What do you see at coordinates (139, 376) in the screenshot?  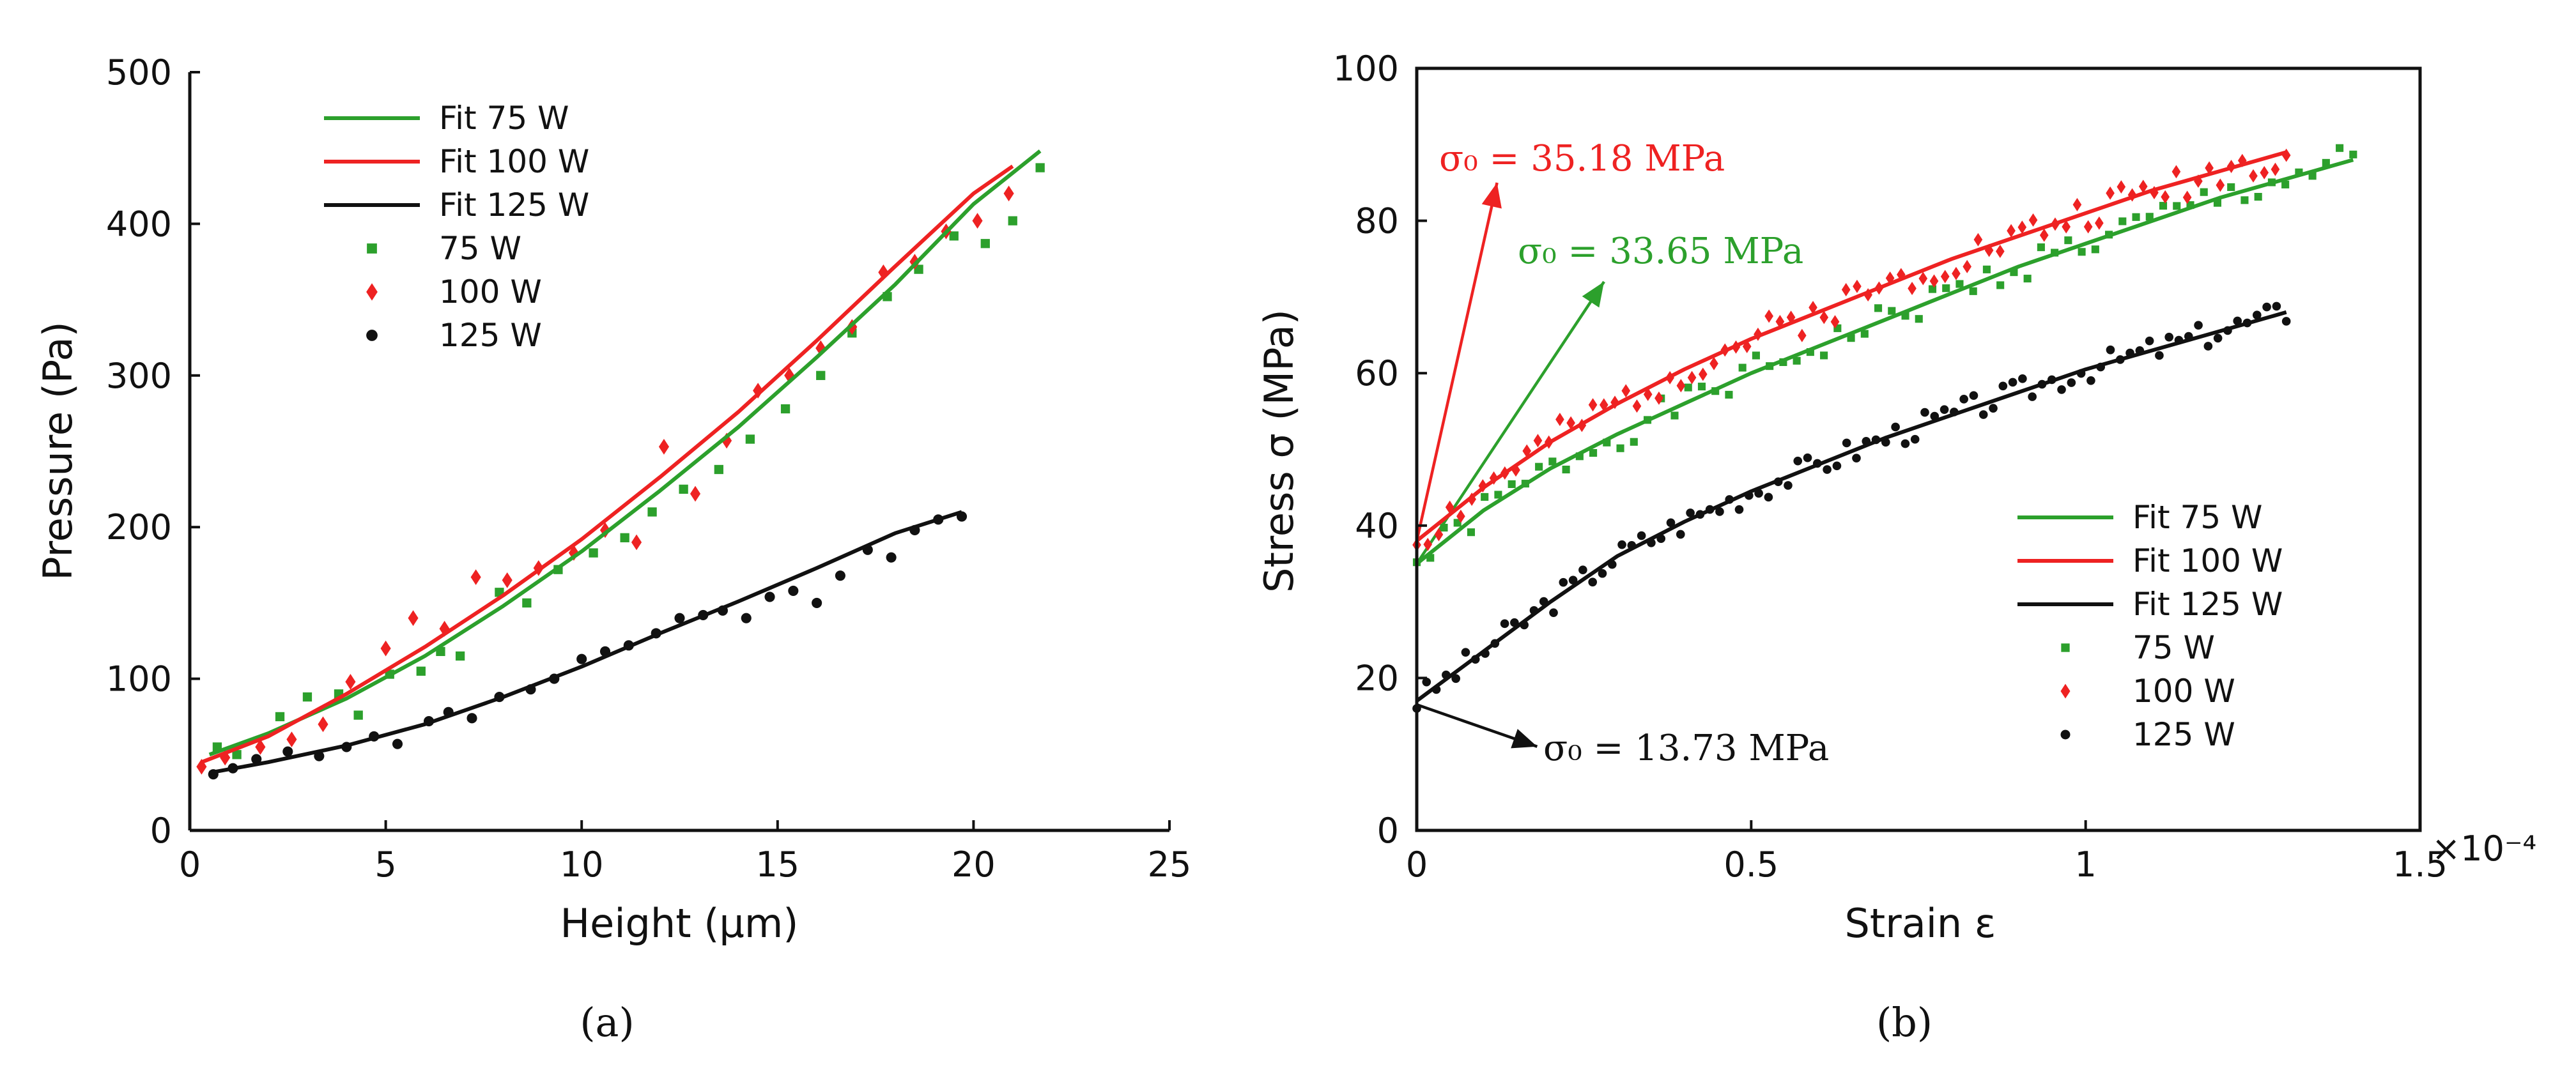 I see `panel-a-y-tick-label: 300` at bounding box center [139, 376].